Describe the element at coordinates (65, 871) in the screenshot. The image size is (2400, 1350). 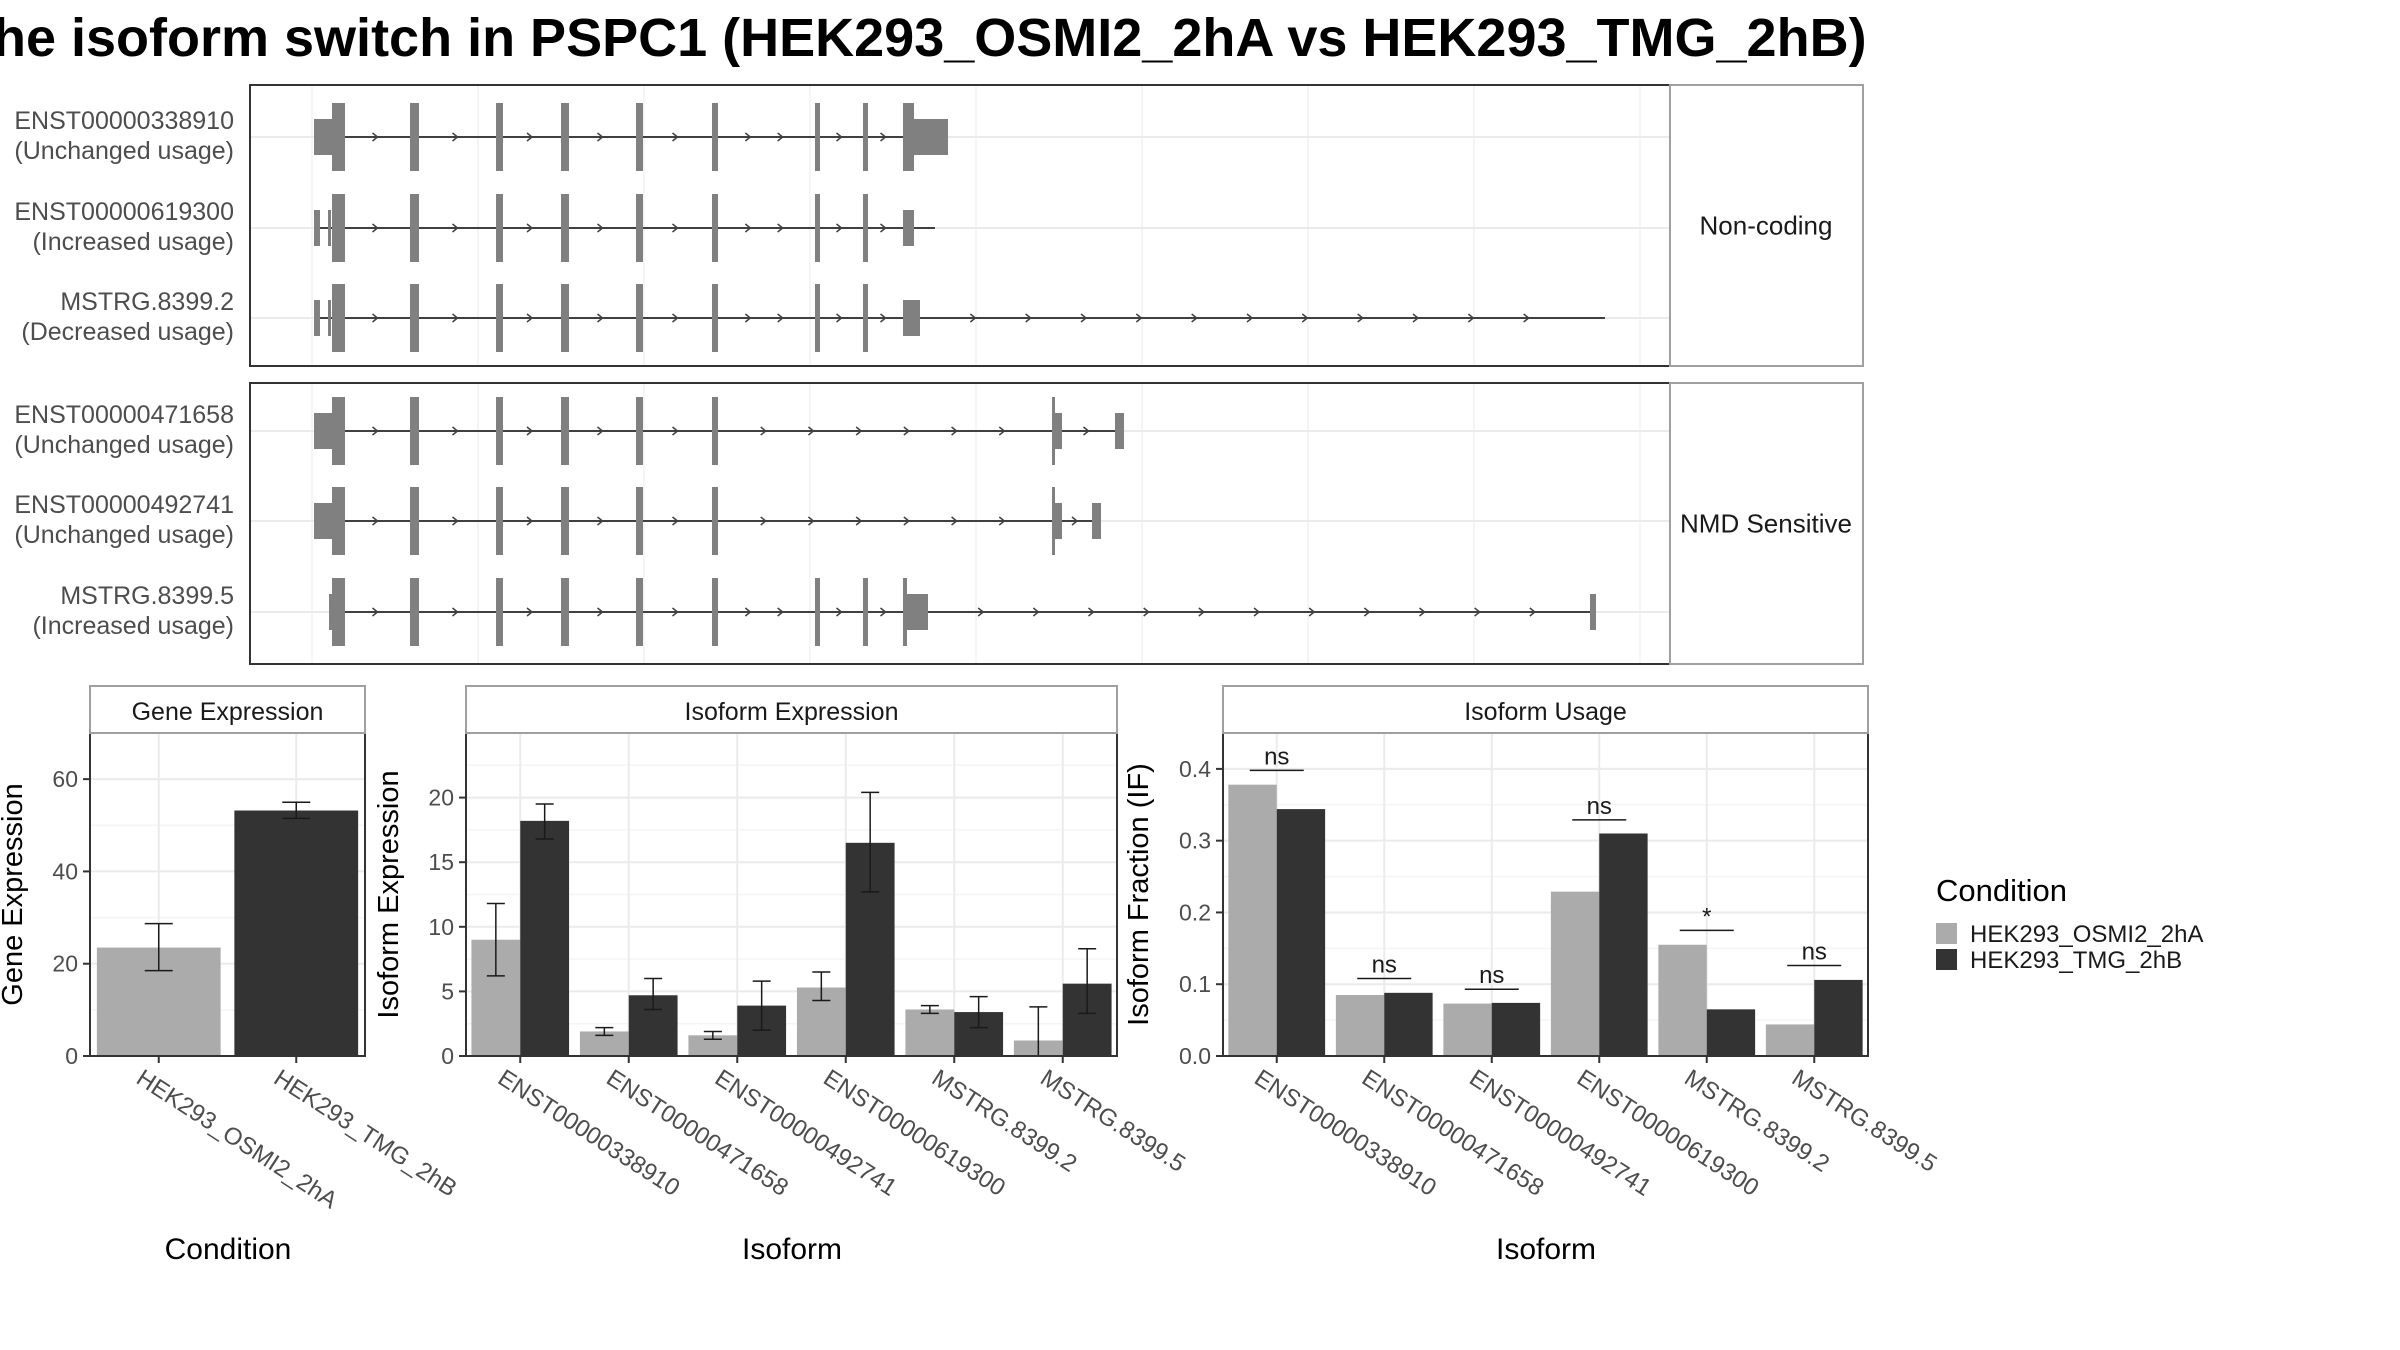
I see `y-tick-label: 40` at that location.